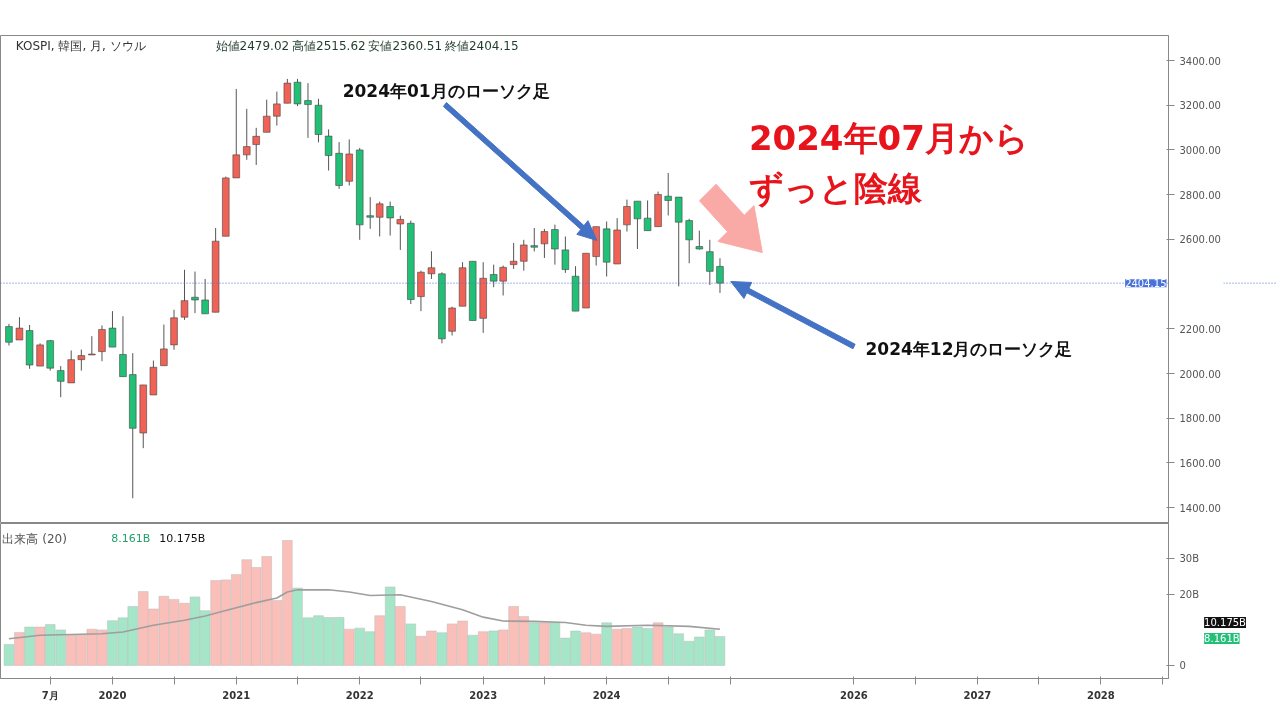  I want to click on annotation: 安値2360.51, so click(405, 45).